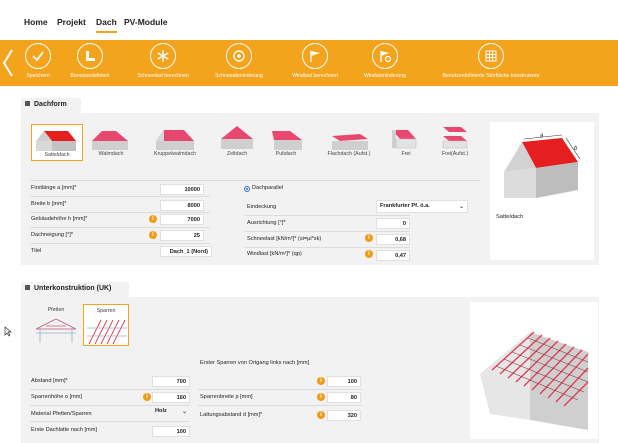  I want to click on uk-type-pfetten: Pfetten, so click(56, 325).